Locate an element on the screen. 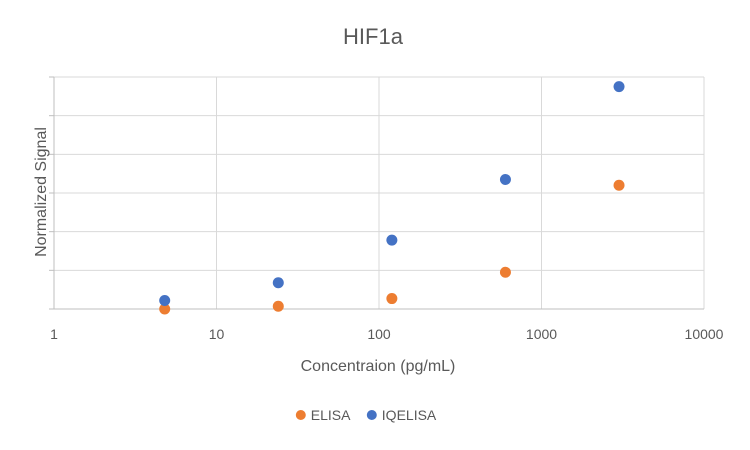 Image resolution: width=750 pixels, height=450 pixels. x-tick-label: 1 is located at coordinates (54, 334).